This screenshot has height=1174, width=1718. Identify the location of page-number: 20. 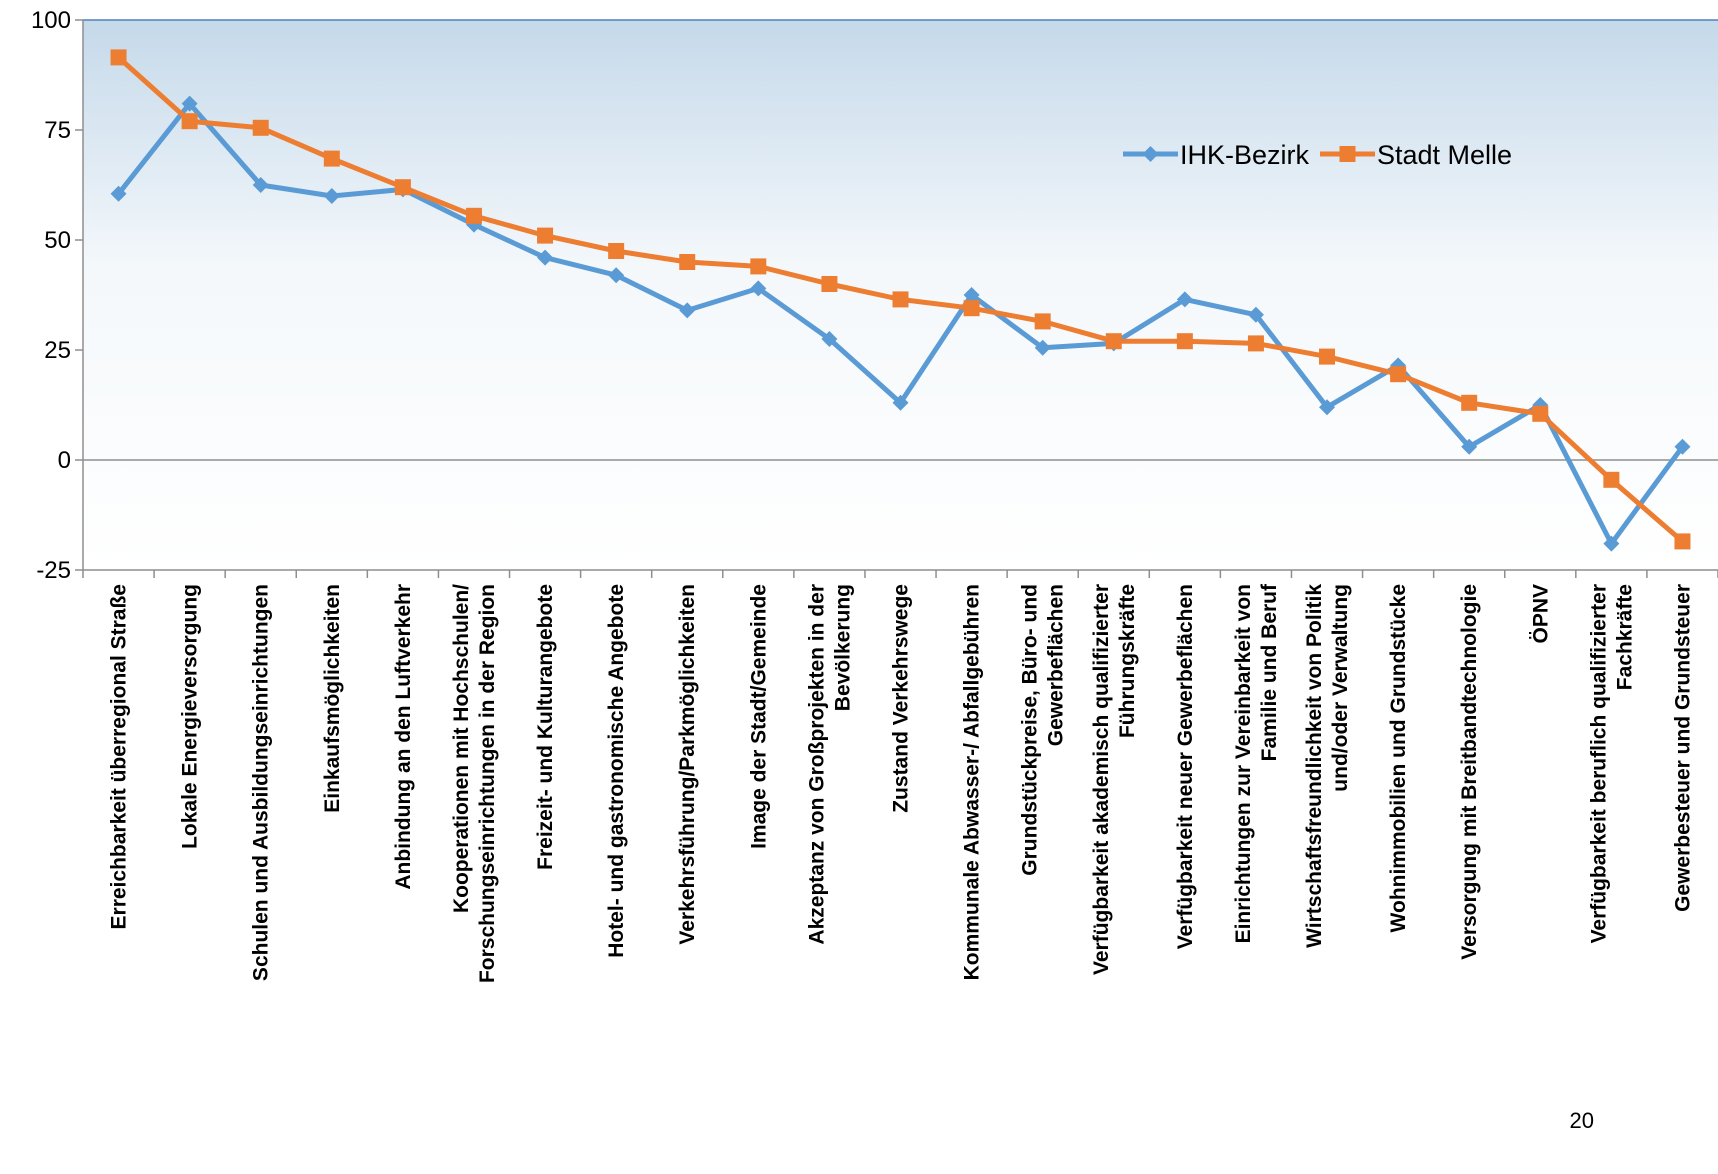
(1581, 1120).